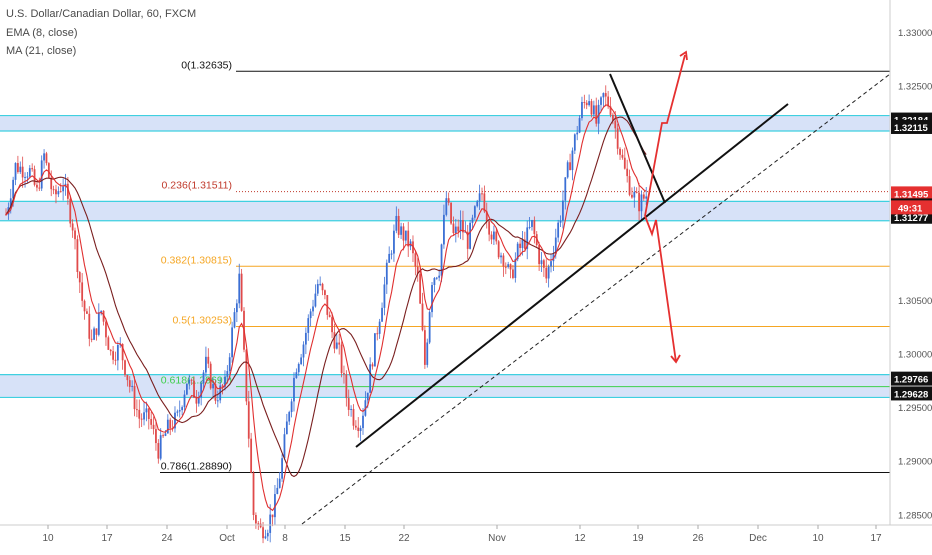 The width and height of the screenshot is (932, 555). I want to click on price-tick: 1.29000, so click(915, 462).